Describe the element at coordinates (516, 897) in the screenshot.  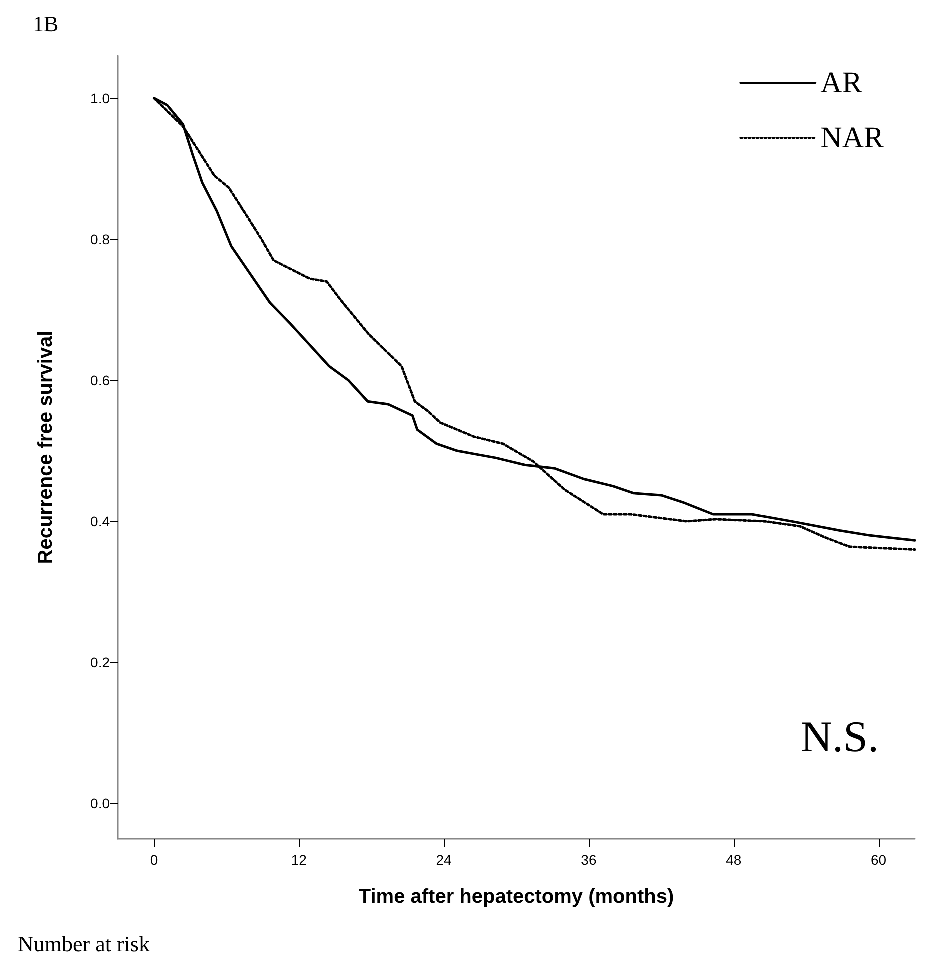
I see `x-axis-title: Time after hepatectomy (months)` at that location.